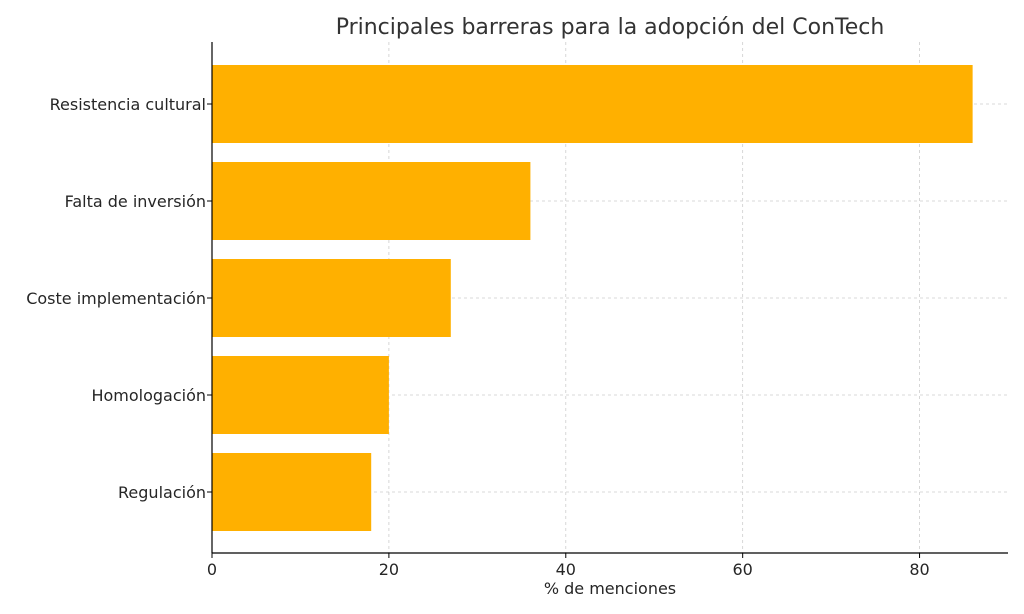  Describe the element at coordinates (128, 104) in the screenshot. I see `y-category-label: Resistencia cultural` at that location.